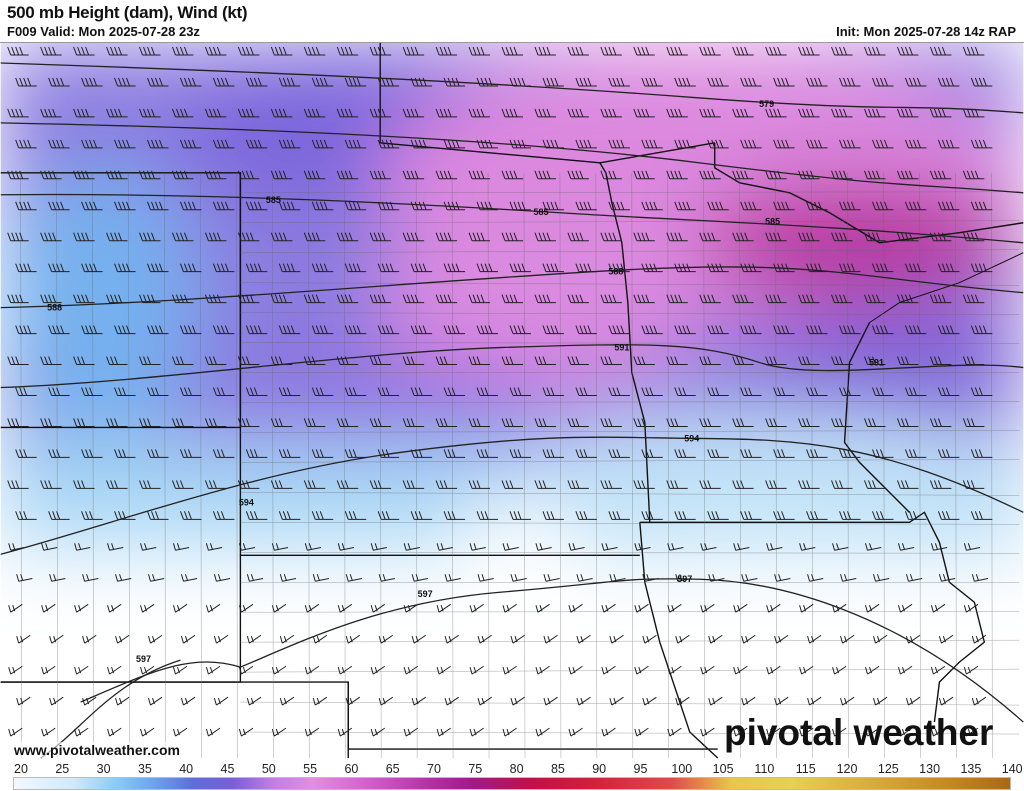  Describe the element at coordinates (127, 12) in the screenshot. I see `map-title: 500 mb Height (dam), Wind (kt)` at that location.